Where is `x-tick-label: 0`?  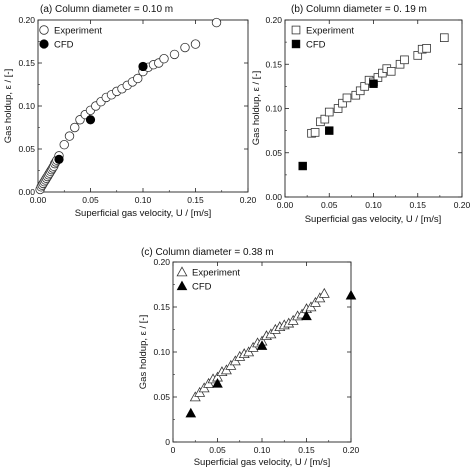
x-tick-label: 0 is located at coordinates (173, 450).